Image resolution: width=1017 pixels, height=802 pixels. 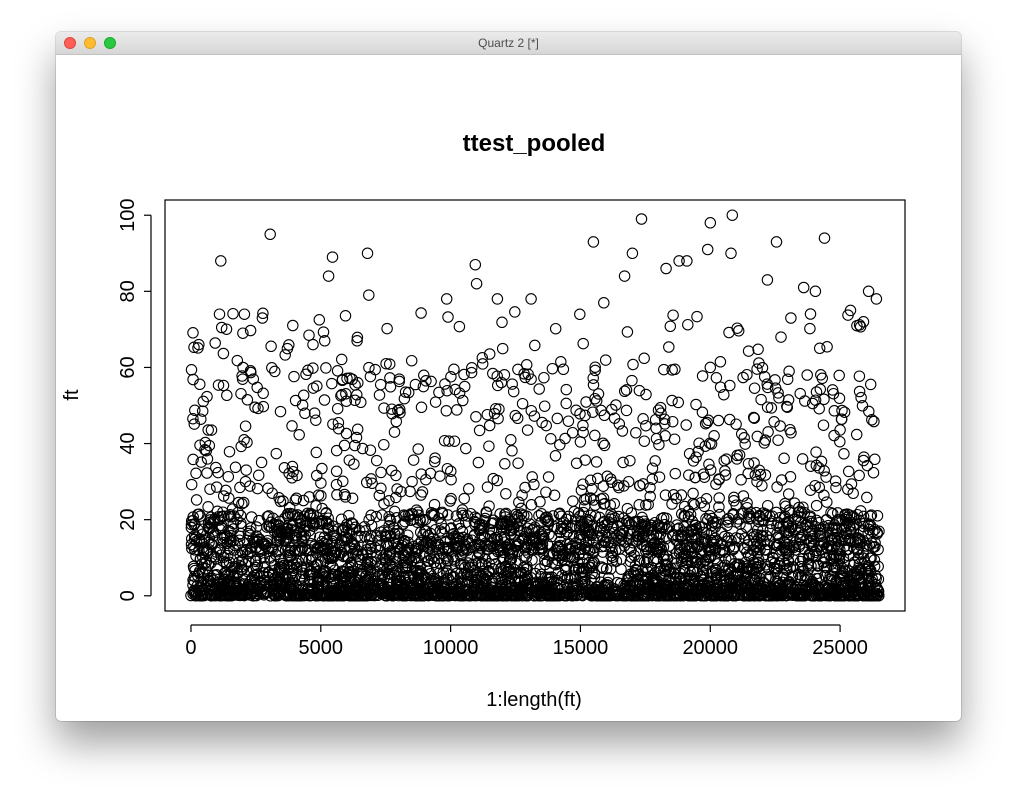 I want to click on close-window-button, so click(x=70, y=43).